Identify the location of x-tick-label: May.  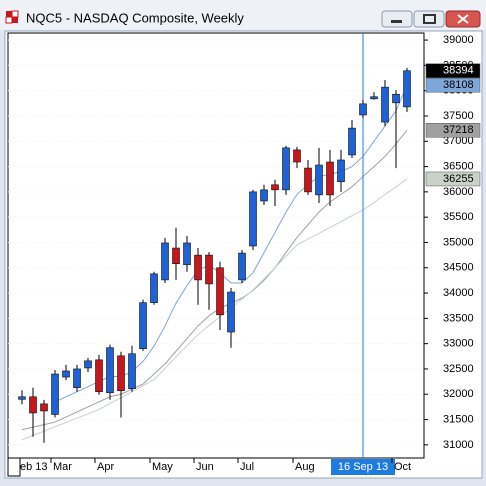
(162, 467).